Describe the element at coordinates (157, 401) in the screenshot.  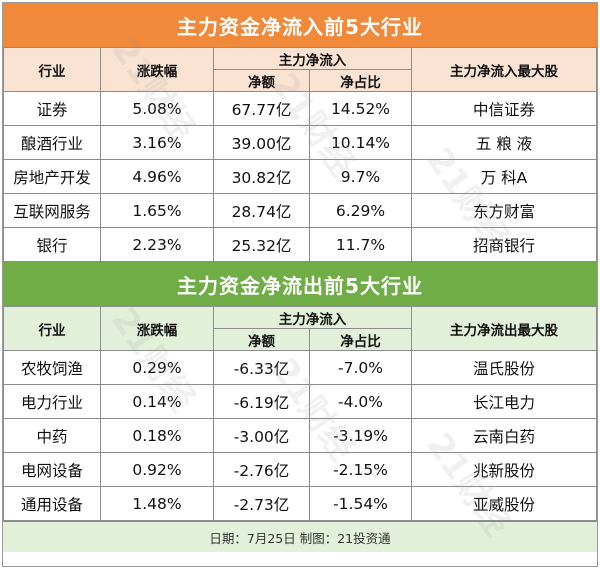
I see `cell-change: 0.14%` at that location.